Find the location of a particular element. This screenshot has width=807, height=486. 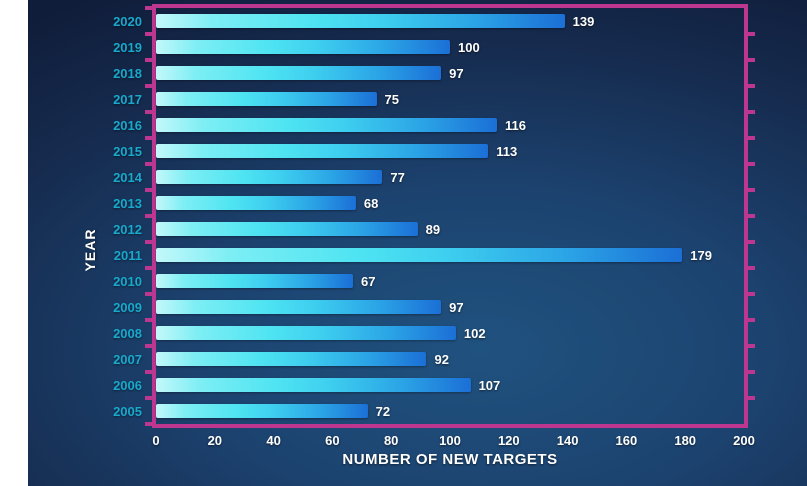

bar-2005 is located at coordinates (262, 411).